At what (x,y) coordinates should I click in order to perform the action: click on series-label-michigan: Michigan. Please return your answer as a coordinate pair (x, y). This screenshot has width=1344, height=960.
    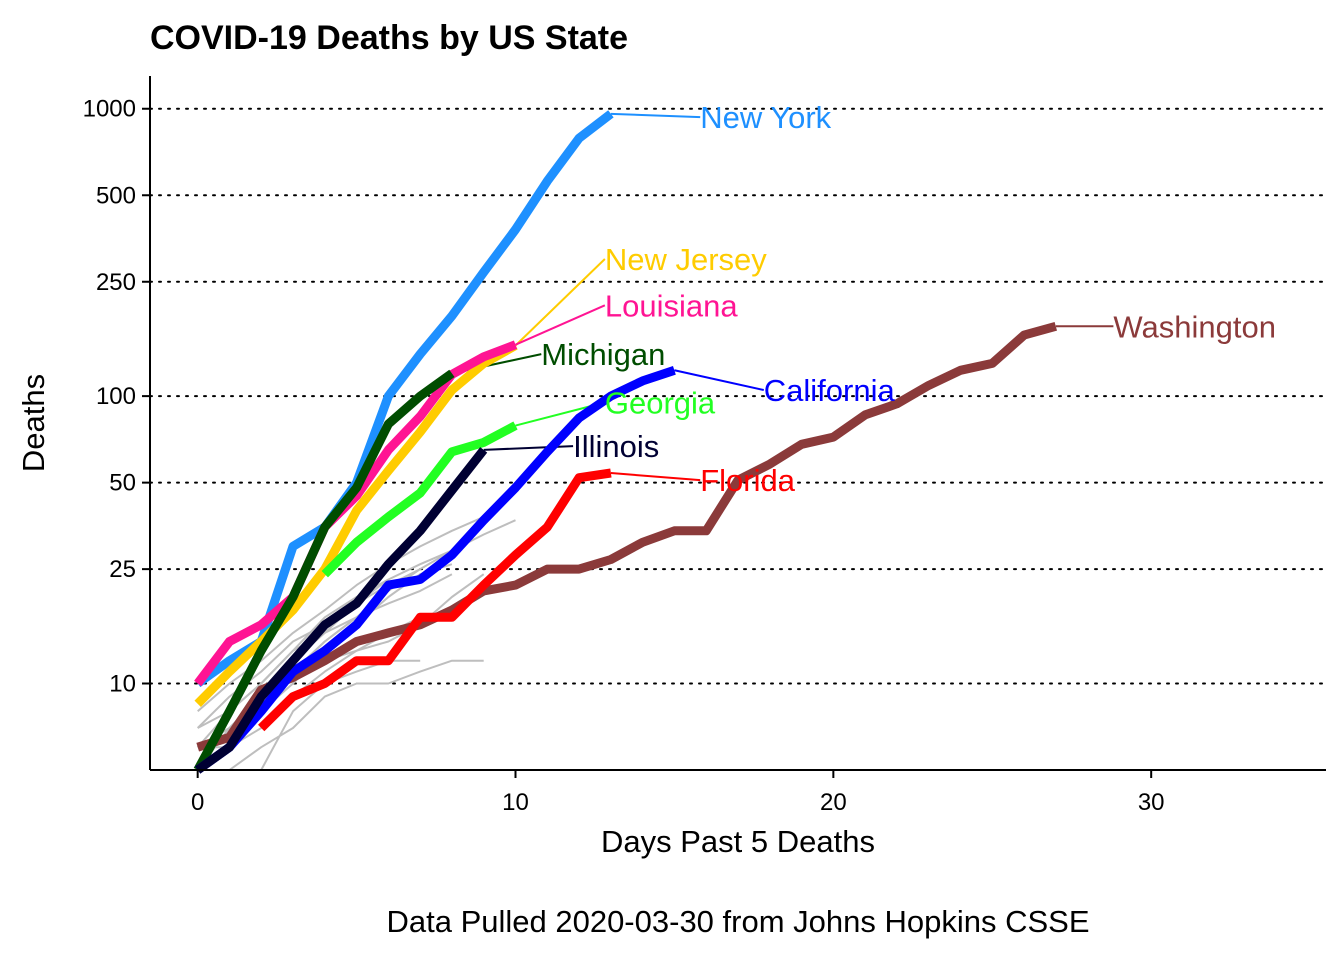
    Looking at the image, I should click on (603, 354).